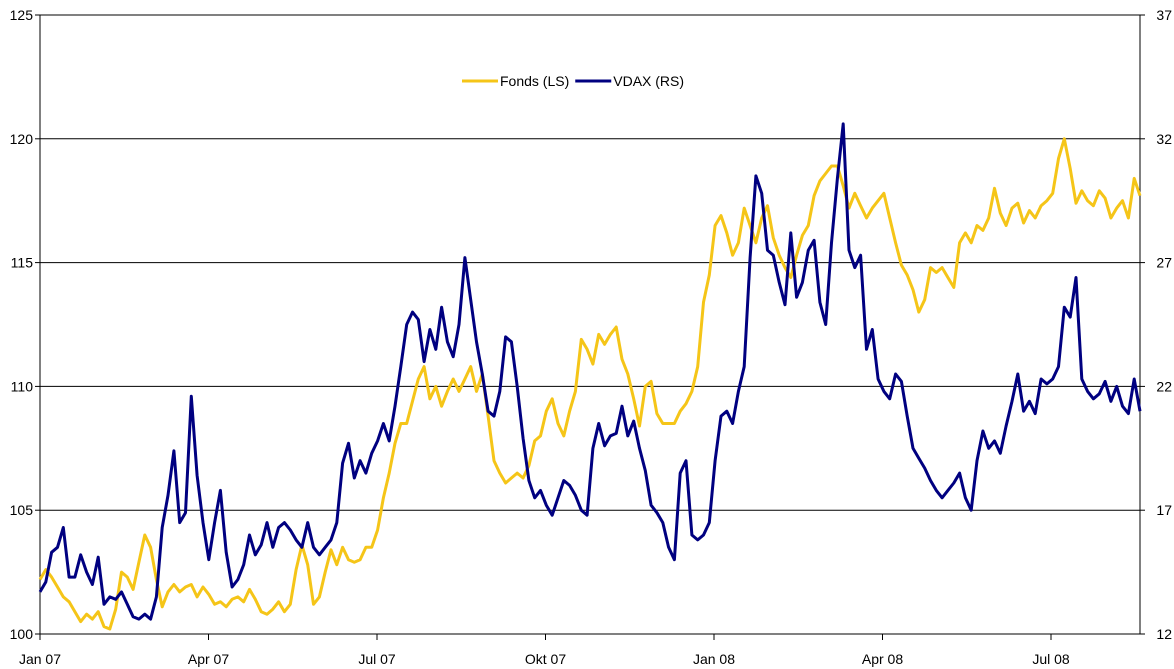  I want to click on x-tick-label: Okt 07, so click(545, 659).